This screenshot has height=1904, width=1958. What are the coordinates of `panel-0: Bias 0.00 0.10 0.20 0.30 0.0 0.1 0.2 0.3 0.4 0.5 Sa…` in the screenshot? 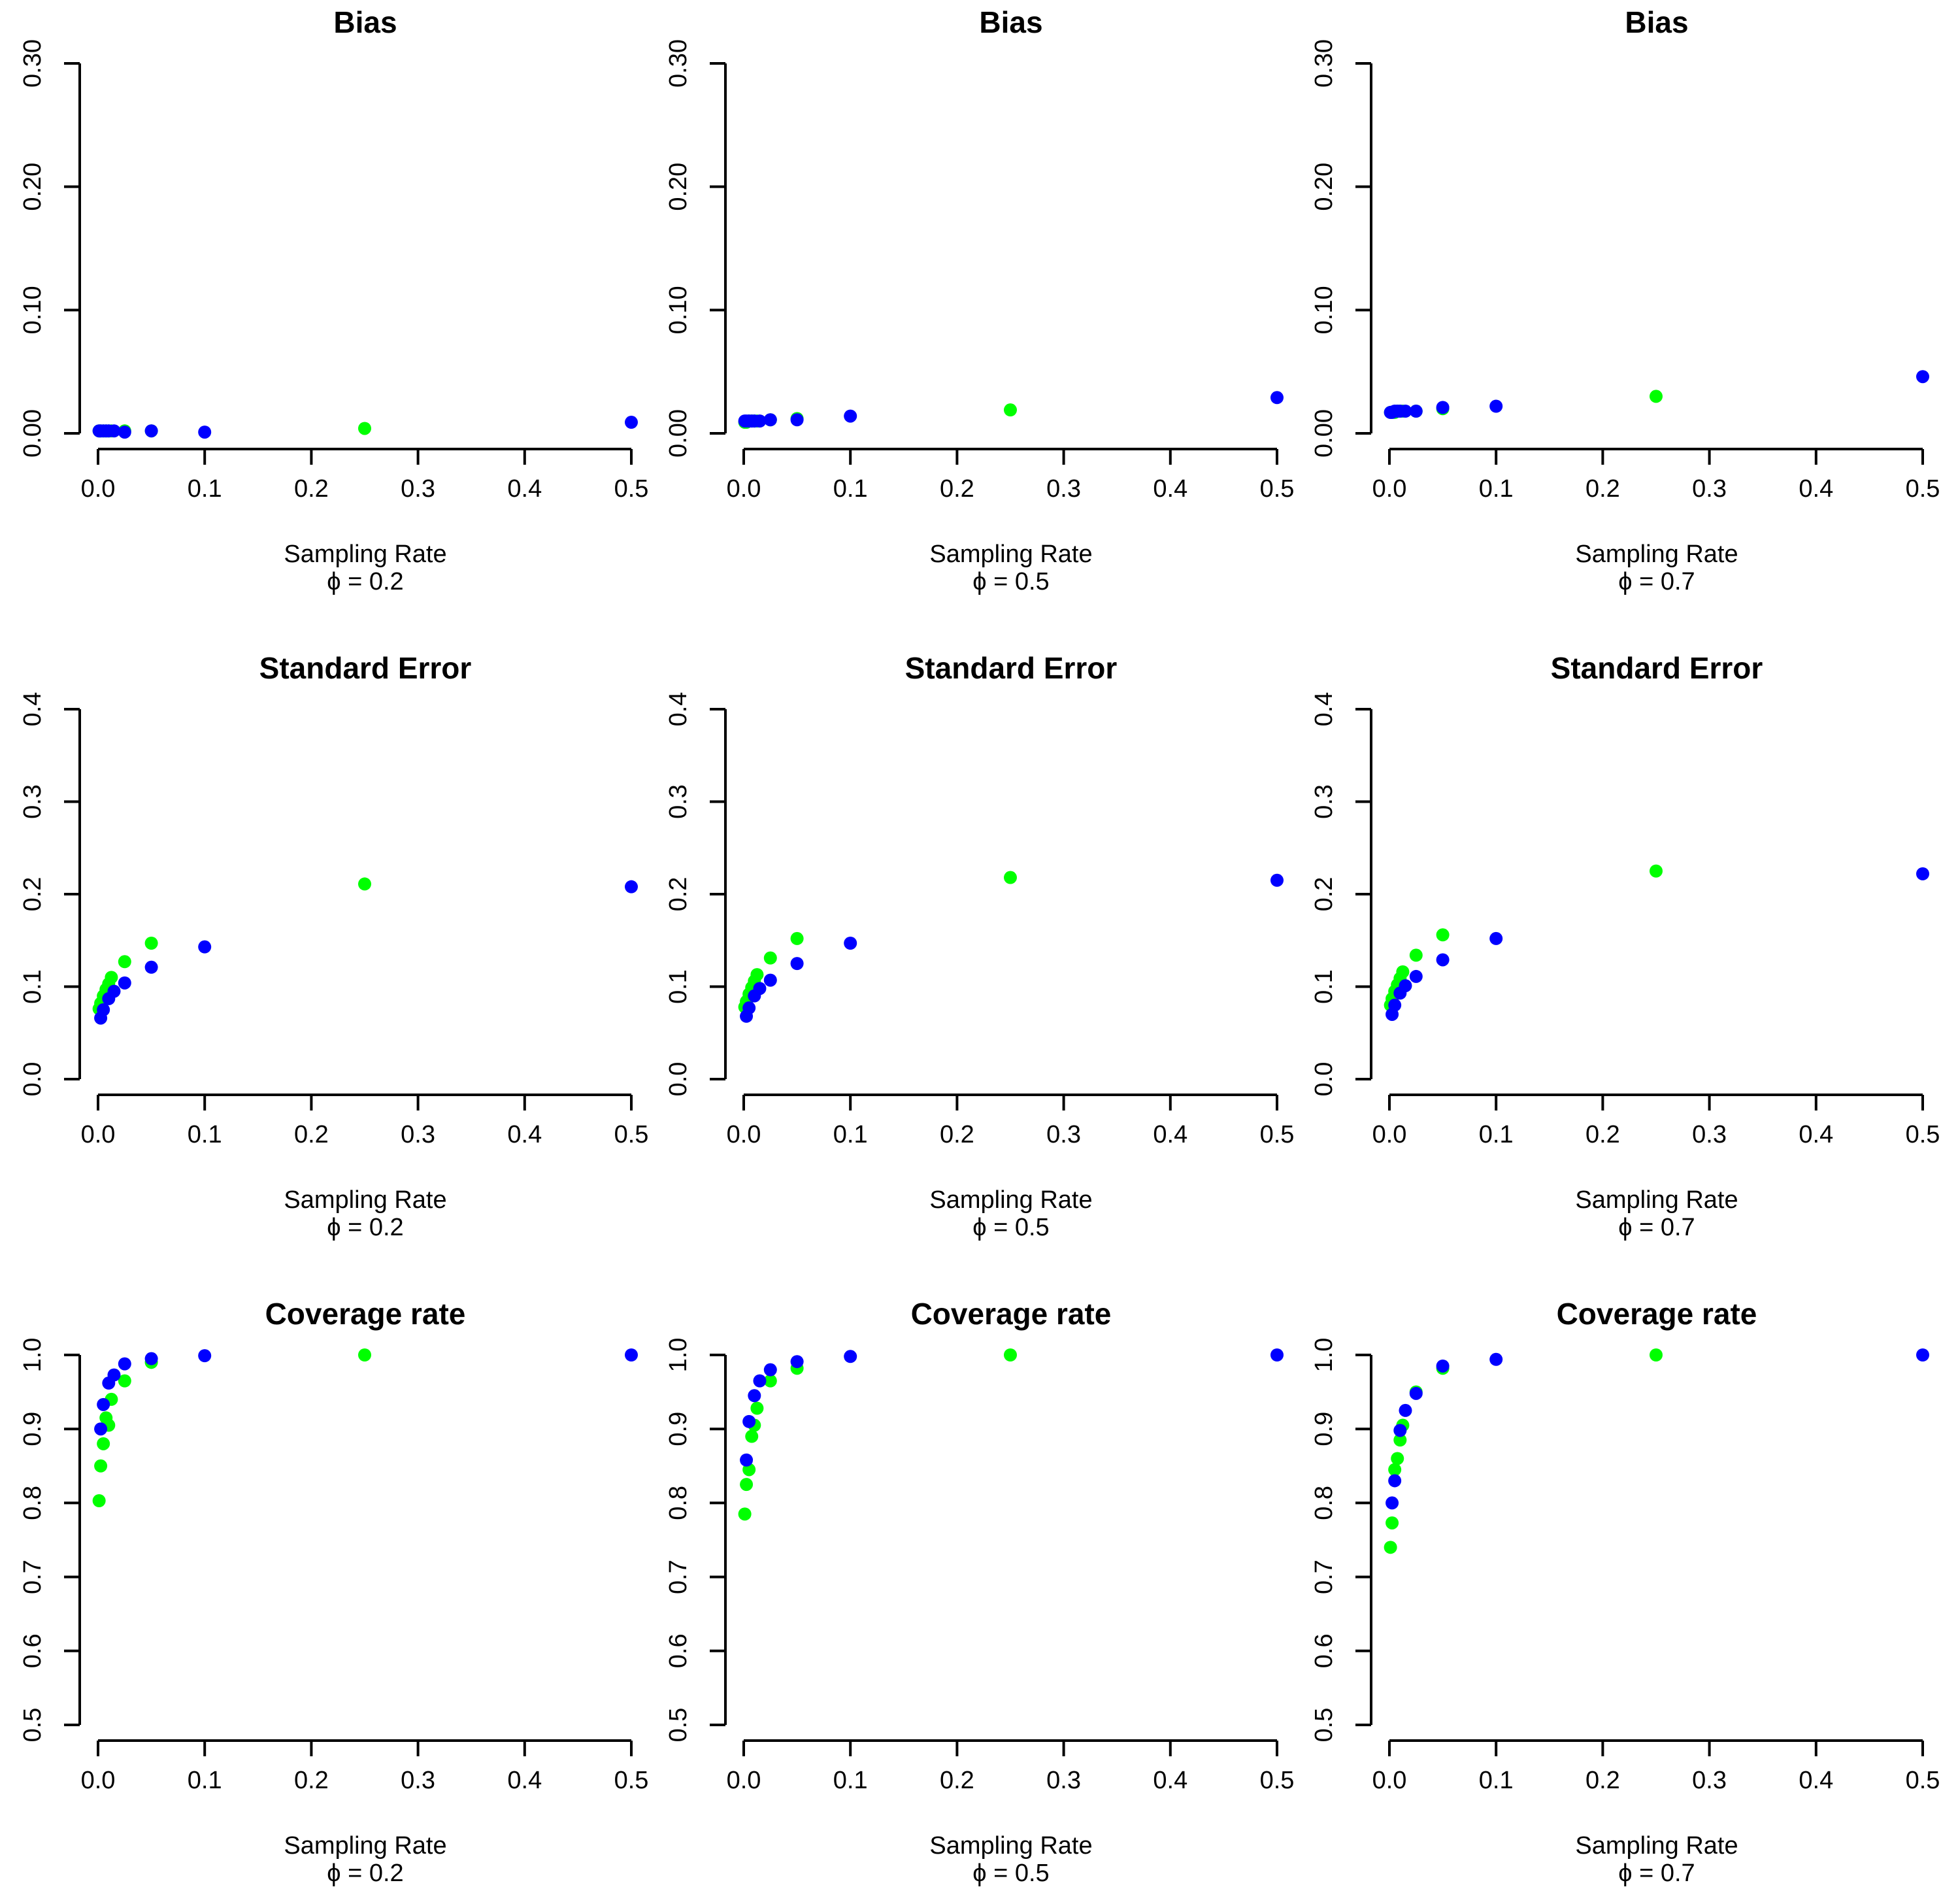 It's located at (333, 300).